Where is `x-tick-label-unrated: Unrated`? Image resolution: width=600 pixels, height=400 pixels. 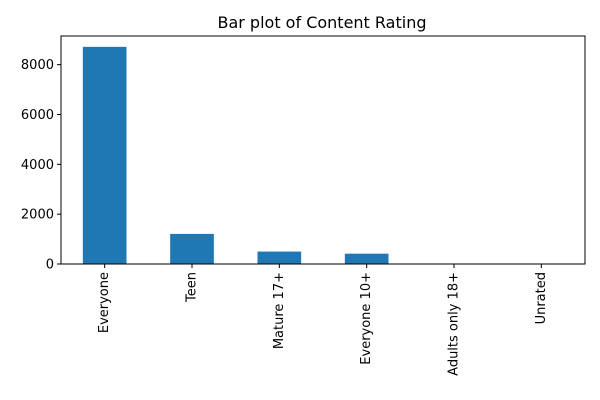
x-tick-label-unrated: Unrated is located at coordinates (541, 298).